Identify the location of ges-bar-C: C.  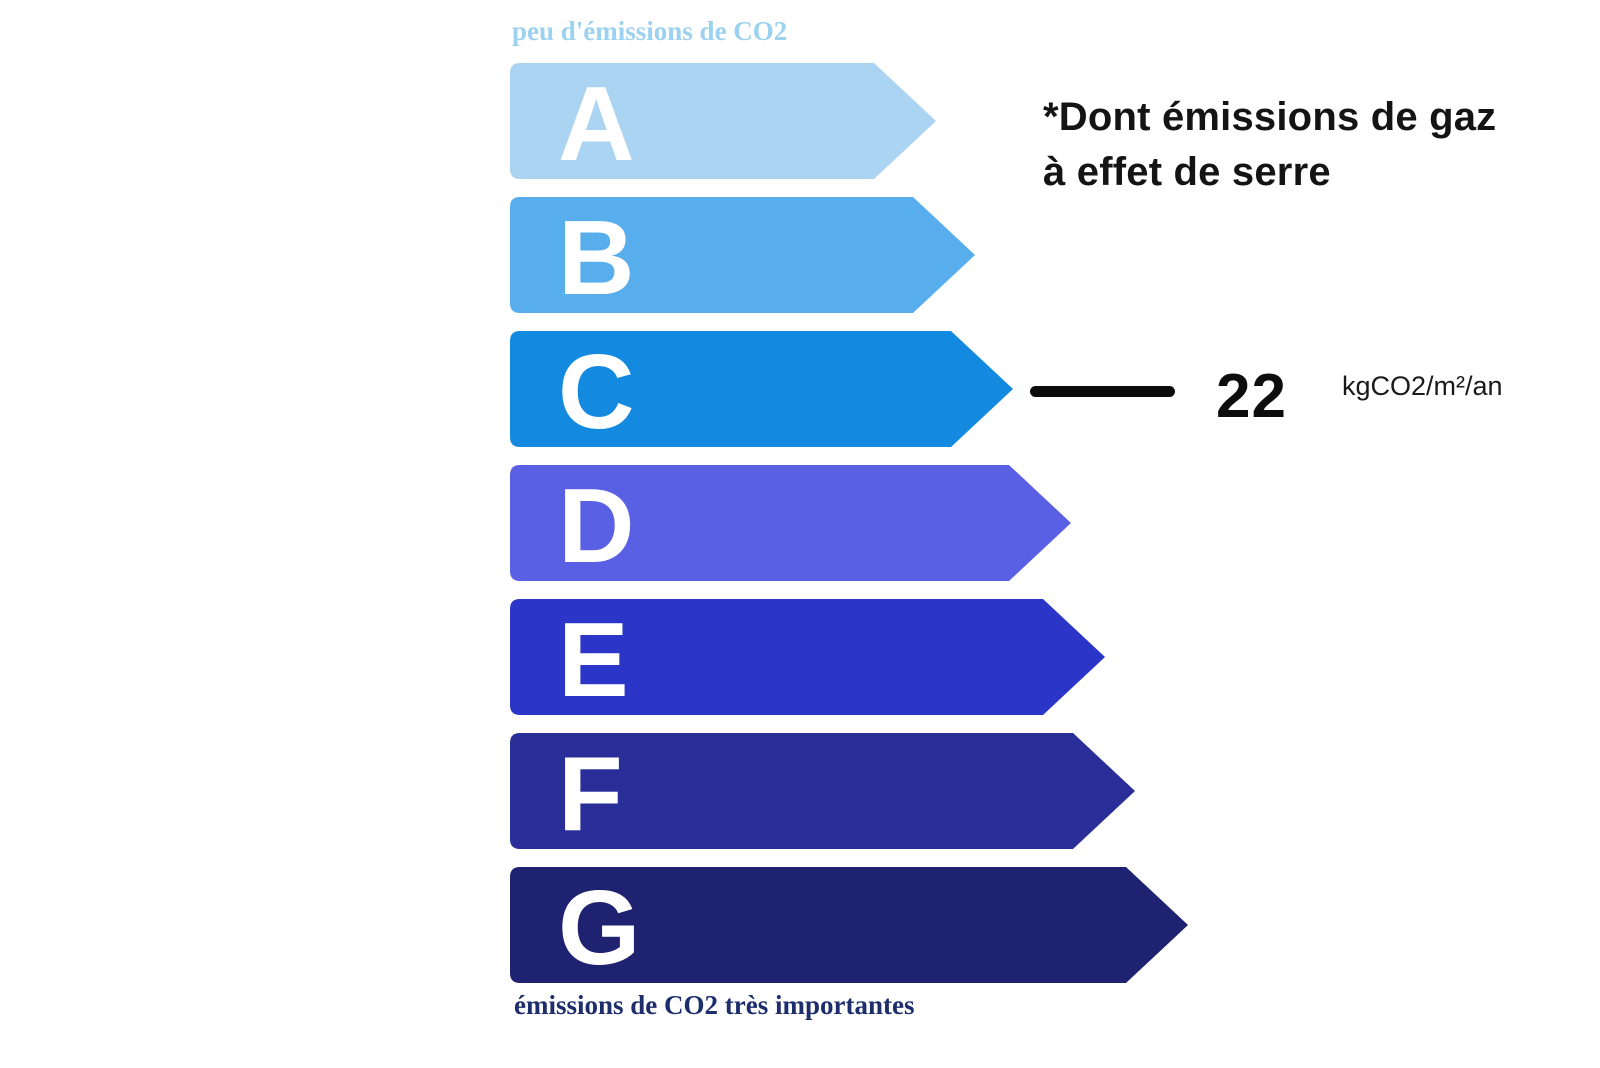
(761, 389).